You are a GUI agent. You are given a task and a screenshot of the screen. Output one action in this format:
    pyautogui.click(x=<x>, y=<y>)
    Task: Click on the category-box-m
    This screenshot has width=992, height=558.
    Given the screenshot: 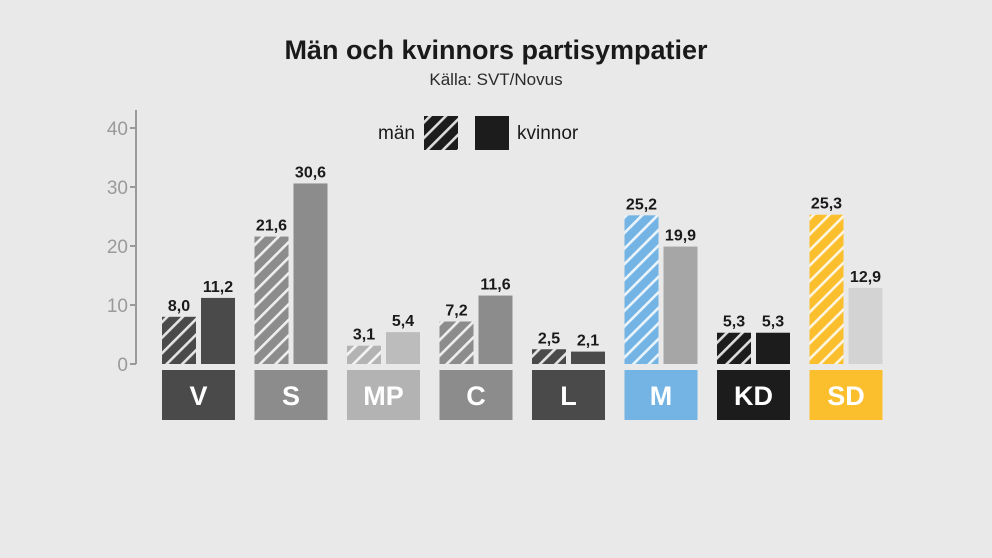 What is the action you would take?
    pyautogui.click(x=661, y=395)
    